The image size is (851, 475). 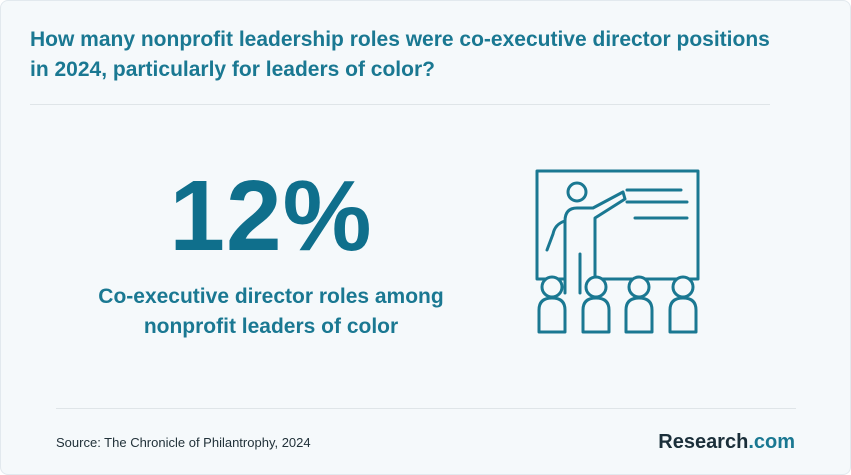 I want to click on stat-value: 12%, so click(x=271, y=216).